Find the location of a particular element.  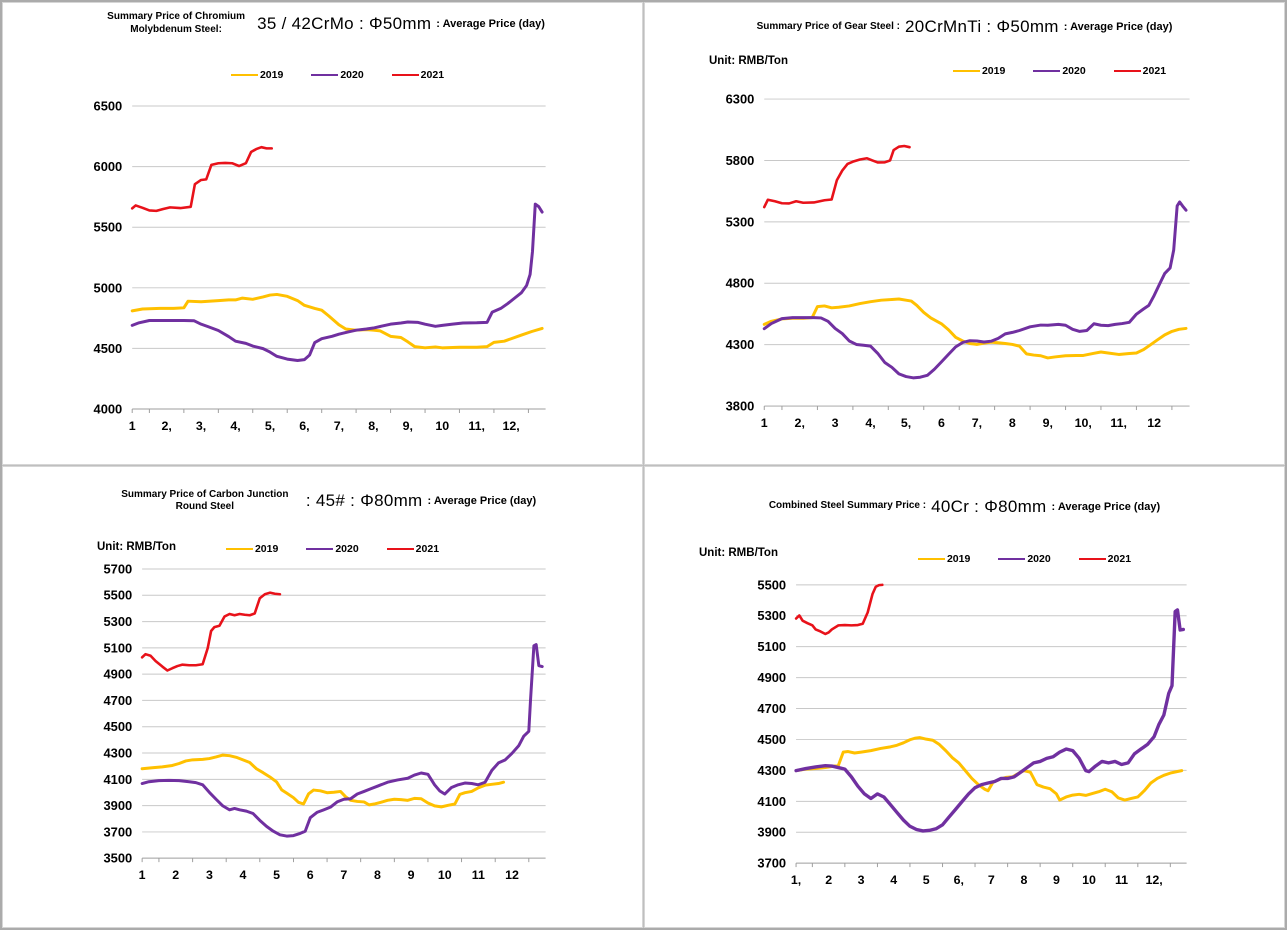

svg-text: 6500 is located at coordinates (108, 105).